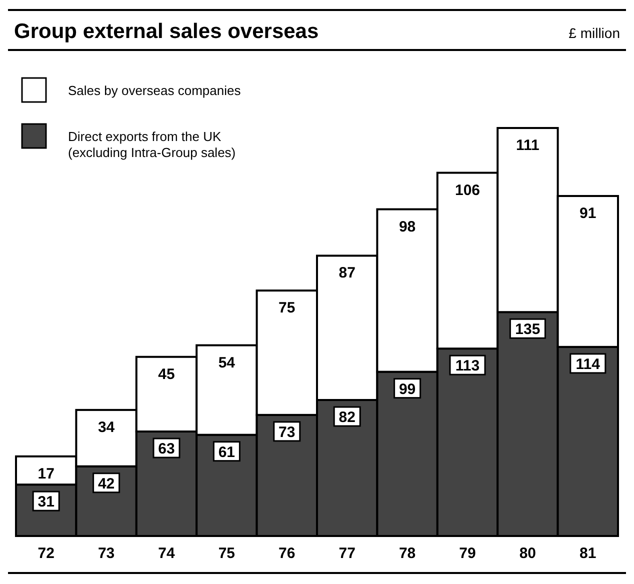  What do you see at coordinates (46, 473) in the screenshot?
I see `data-label: 17` at bounding box center [46, 473].